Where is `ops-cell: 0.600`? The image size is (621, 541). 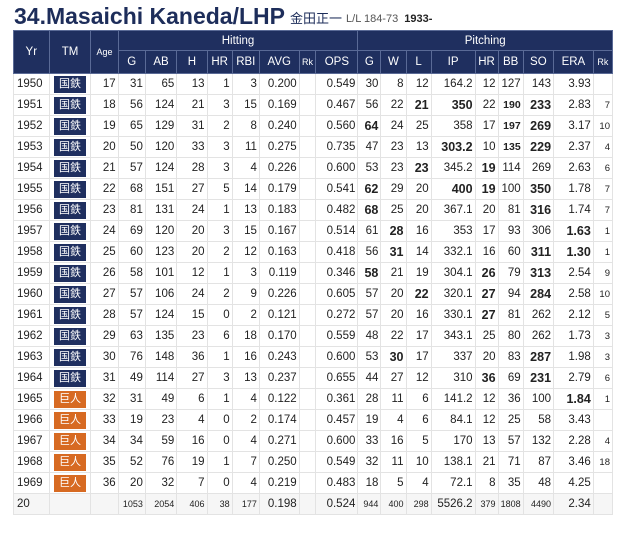 ops-cell: 0.600 is located at coordinates (337, 168).